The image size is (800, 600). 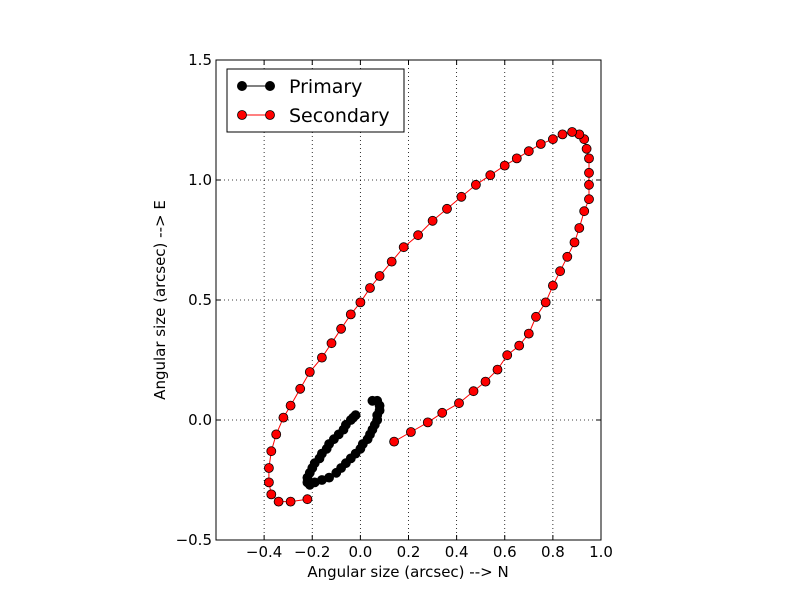 I want to click on y-tick-label: 0.5, so click(x=200, y=300).